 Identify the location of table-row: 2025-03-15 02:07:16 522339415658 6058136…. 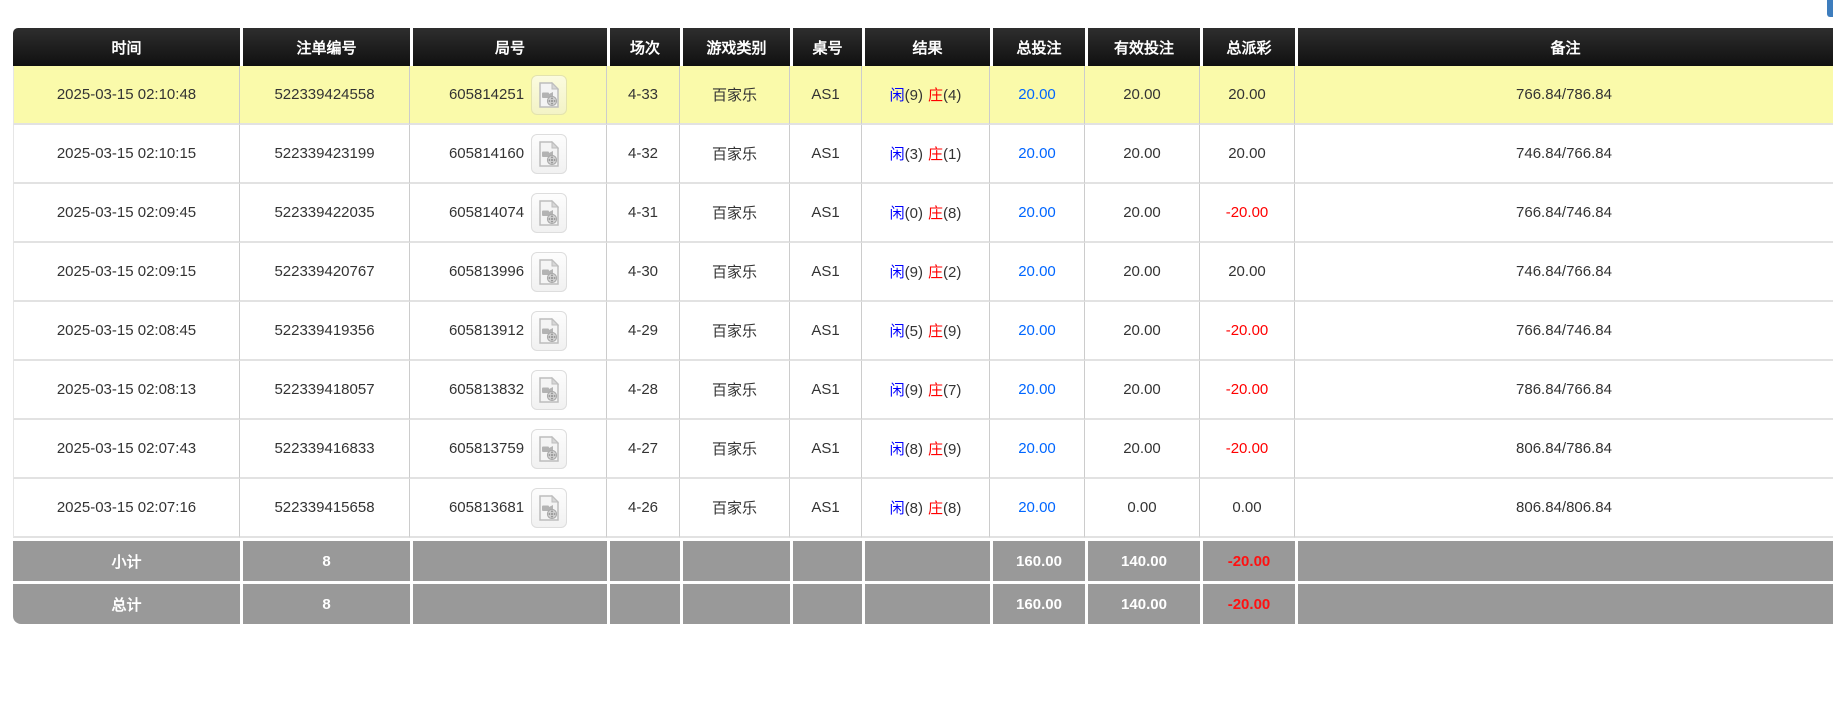
(923, 508).